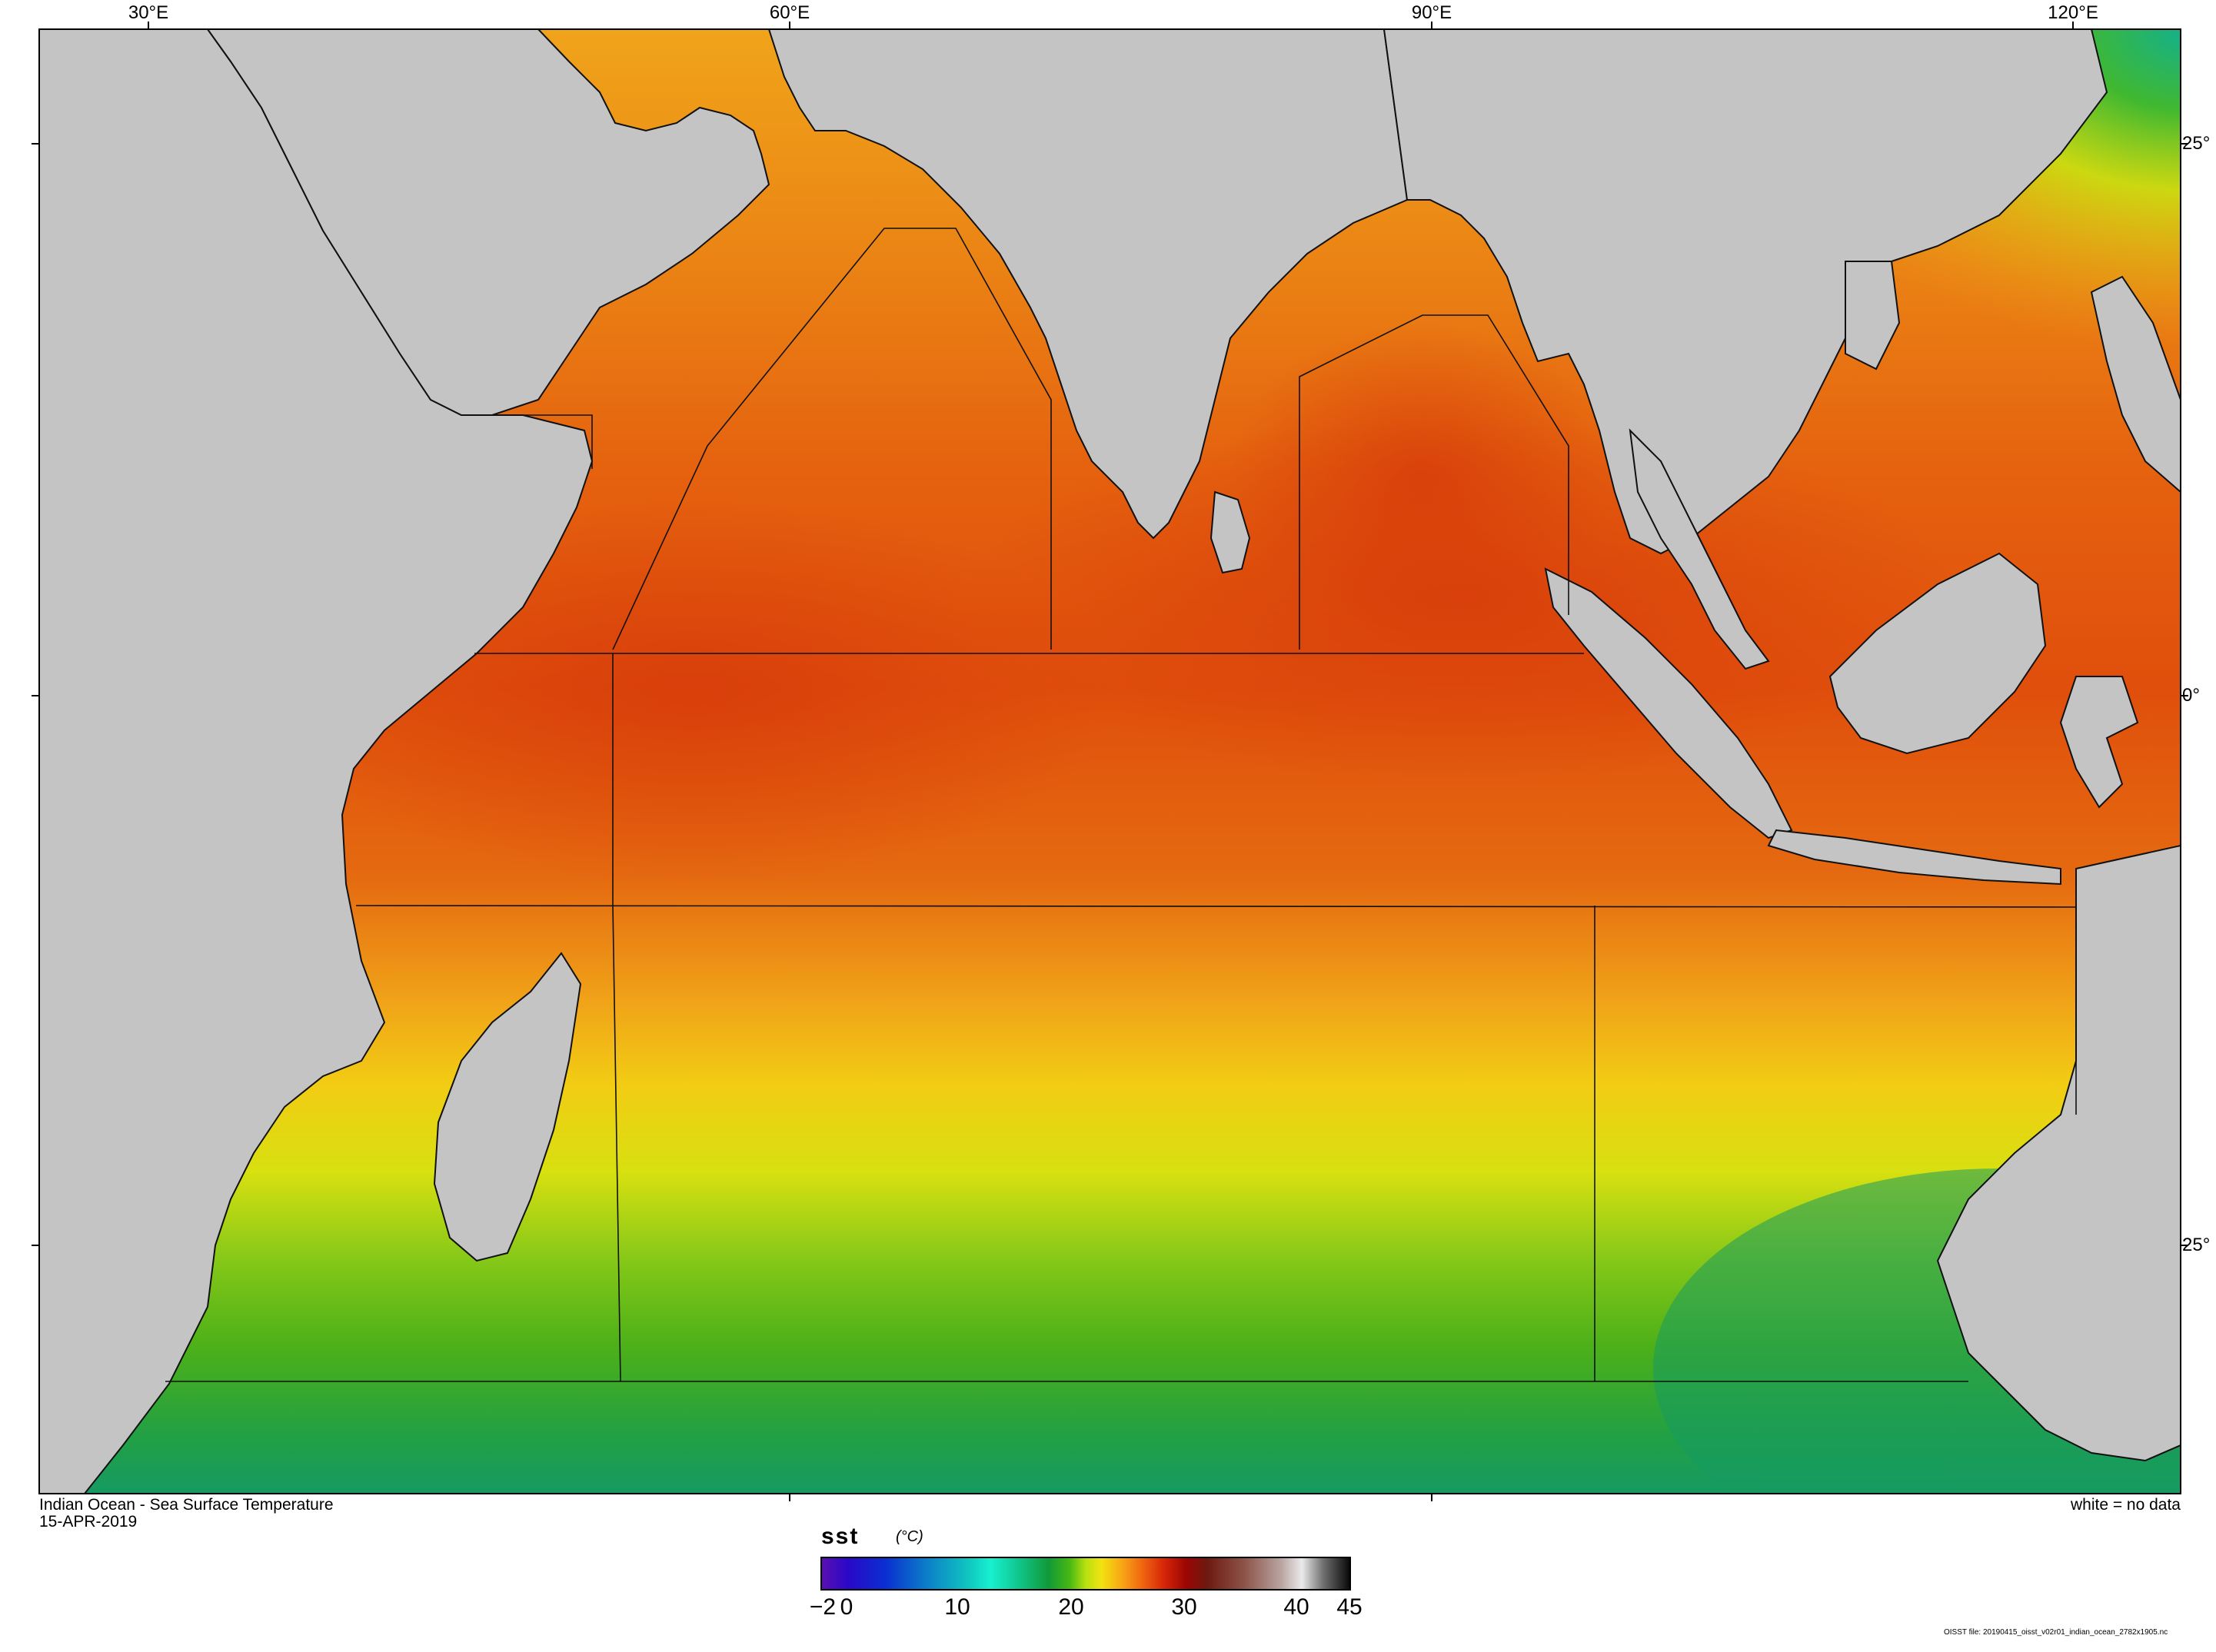 The image size is (2216, 1652). I want to click on colorbar-title: sst, so click(840, 1536).